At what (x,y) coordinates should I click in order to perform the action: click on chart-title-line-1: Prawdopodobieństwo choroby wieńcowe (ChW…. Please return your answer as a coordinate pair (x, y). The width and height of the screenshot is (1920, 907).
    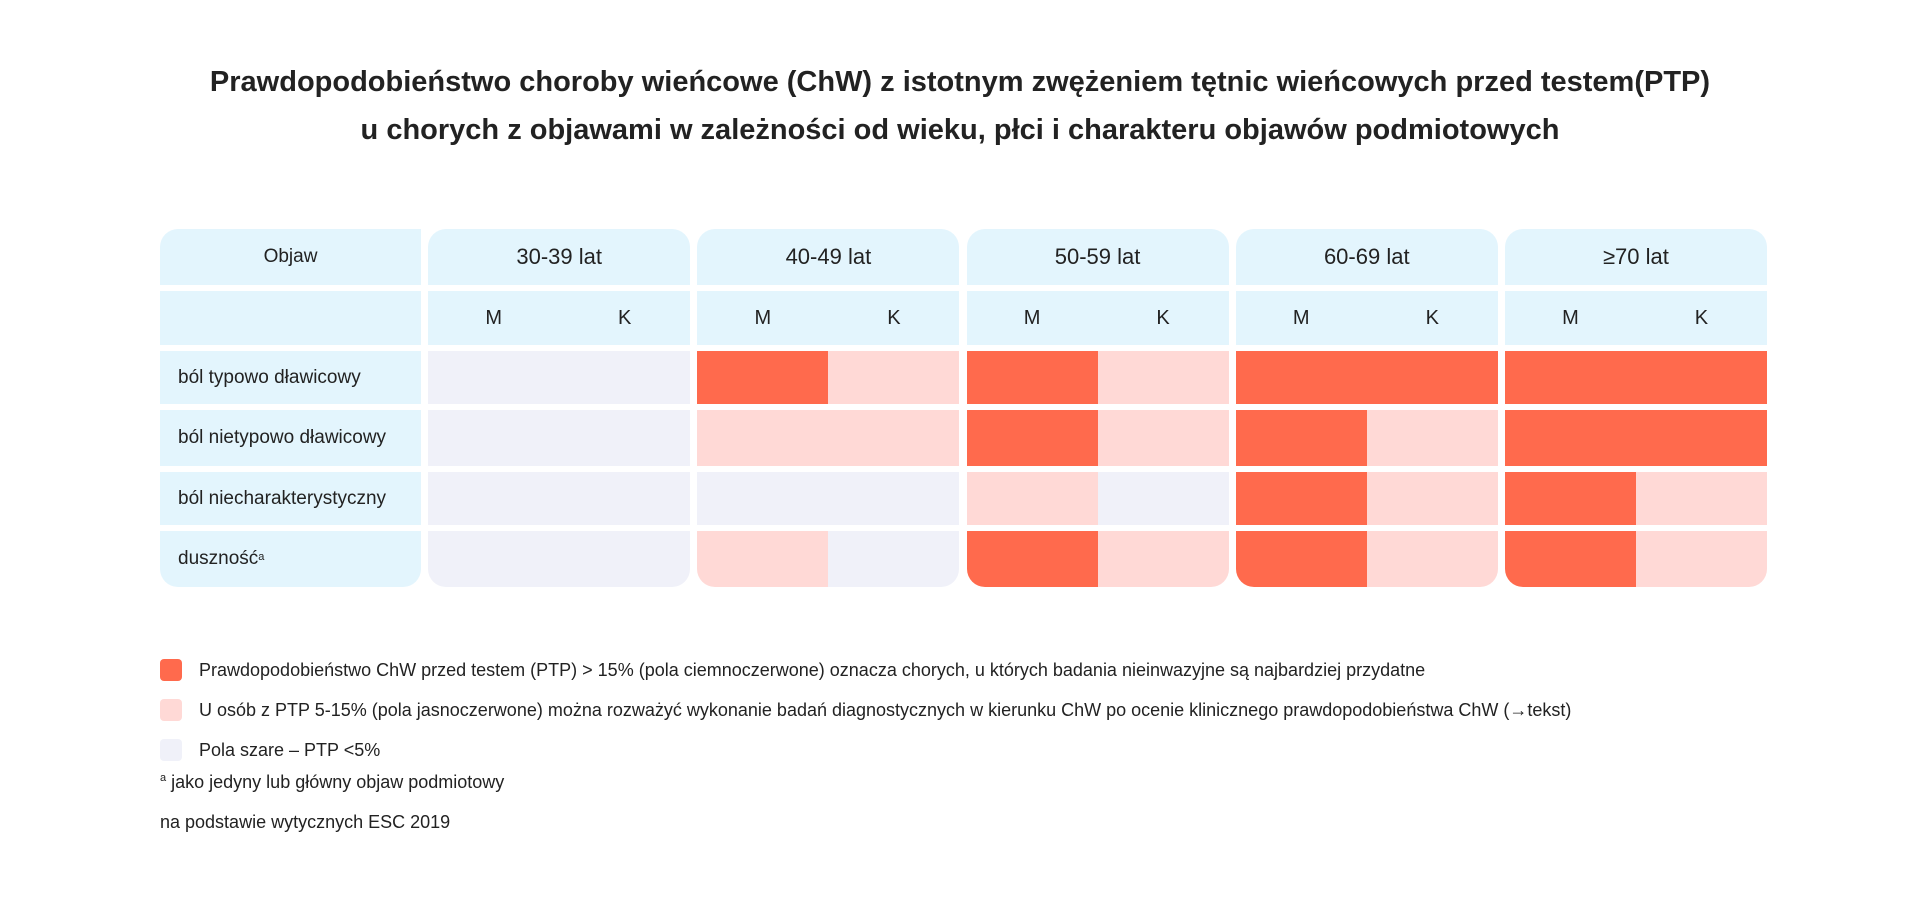
    Looking at the image, I should click on (960, 82).